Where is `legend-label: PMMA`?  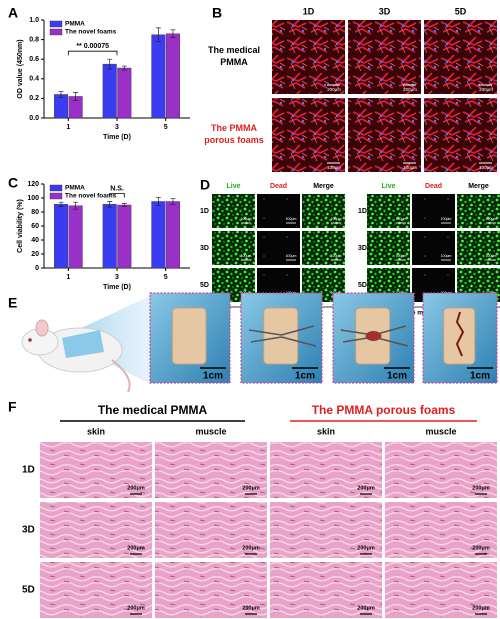 legend-label: PMMA is located at coordinates (75, 24).